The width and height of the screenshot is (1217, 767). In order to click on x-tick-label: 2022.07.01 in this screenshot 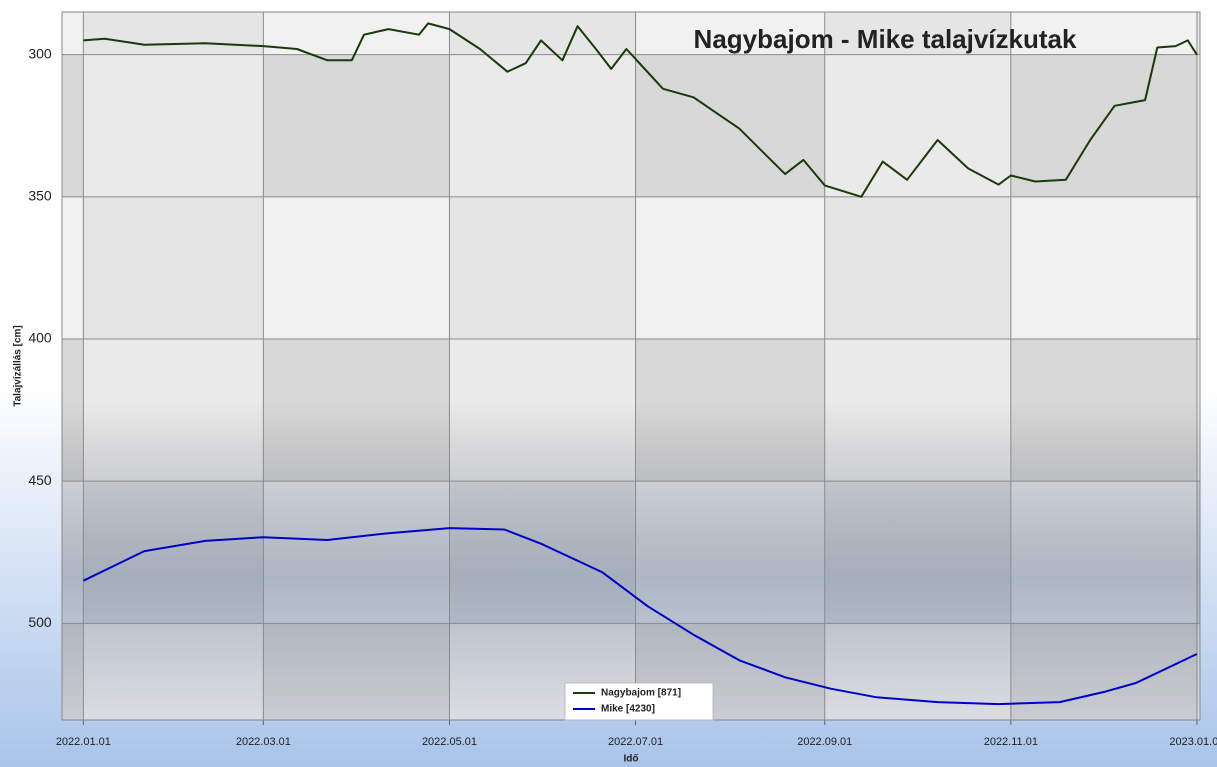, I will do `click(635, 742)`.